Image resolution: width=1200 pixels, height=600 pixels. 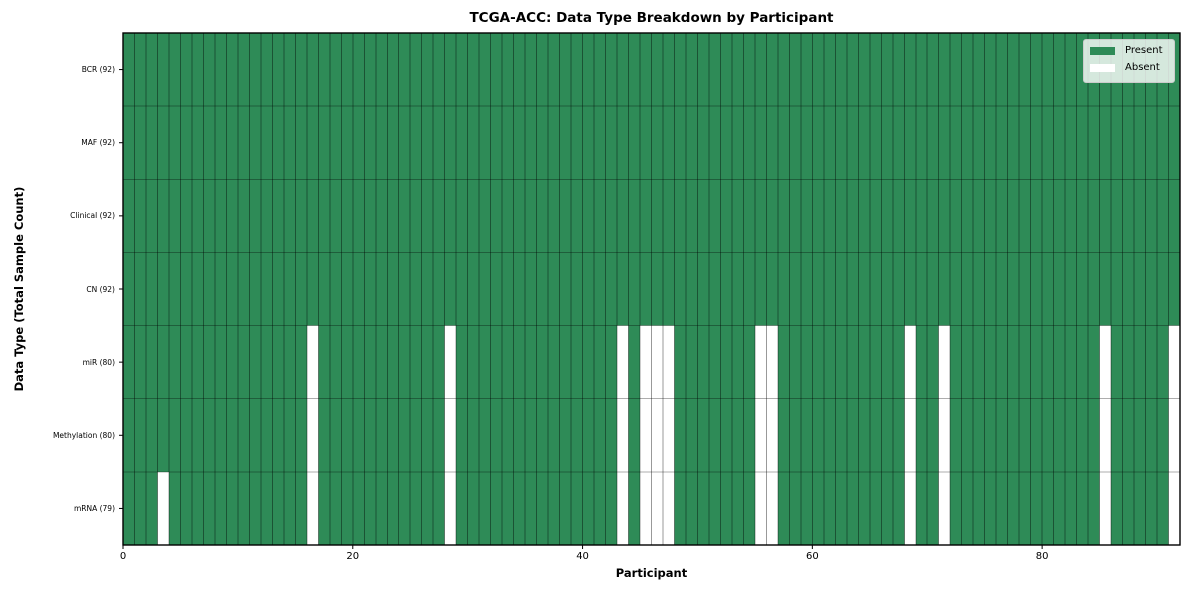 What do you see at coordinates (94, 508) in the screenshot?
I see `y-tick-label: mRNA (79)` at bounding box center [94, 508].